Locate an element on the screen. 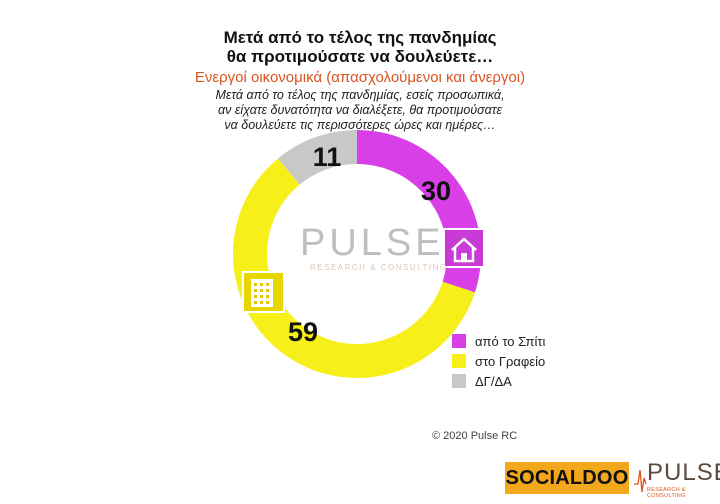 This screenshot has height=504, width=720. slice-value-label-dk: 11 is located at coordinates (327, 157).